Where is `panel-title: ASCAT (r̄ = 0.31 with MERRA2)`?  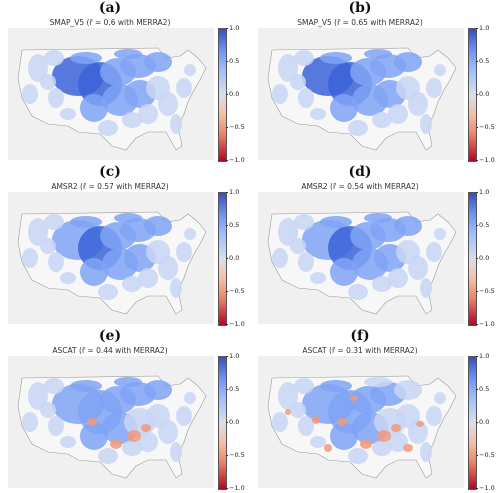 panel-title: ASCAT (r̄ = 0.31 with MERRA2) is located at coordinates (360, 350).